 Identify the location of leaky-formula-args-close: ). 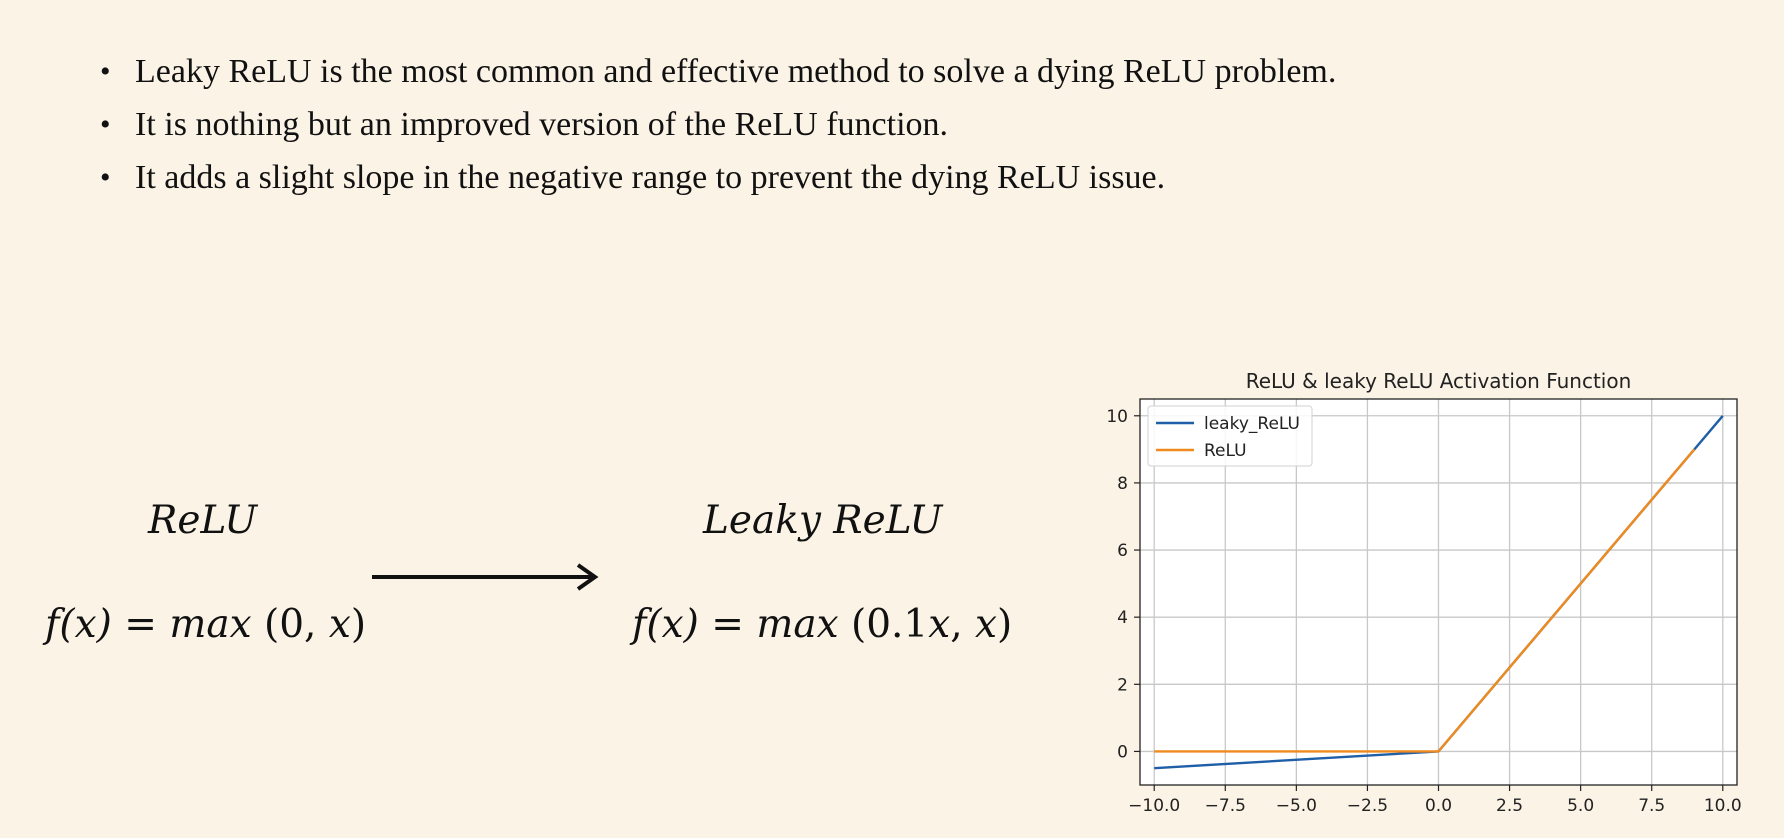
(1005, 624).